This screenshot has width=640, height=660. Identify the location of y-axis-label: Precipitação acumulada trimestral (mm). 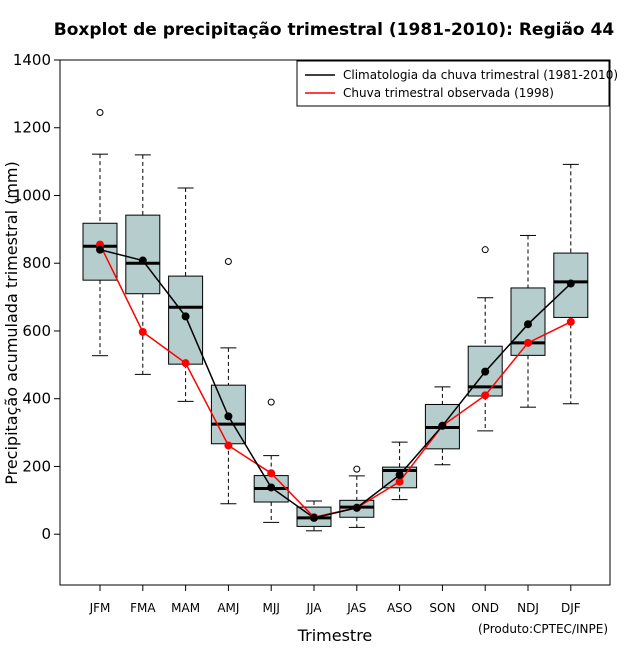
(11, 323).